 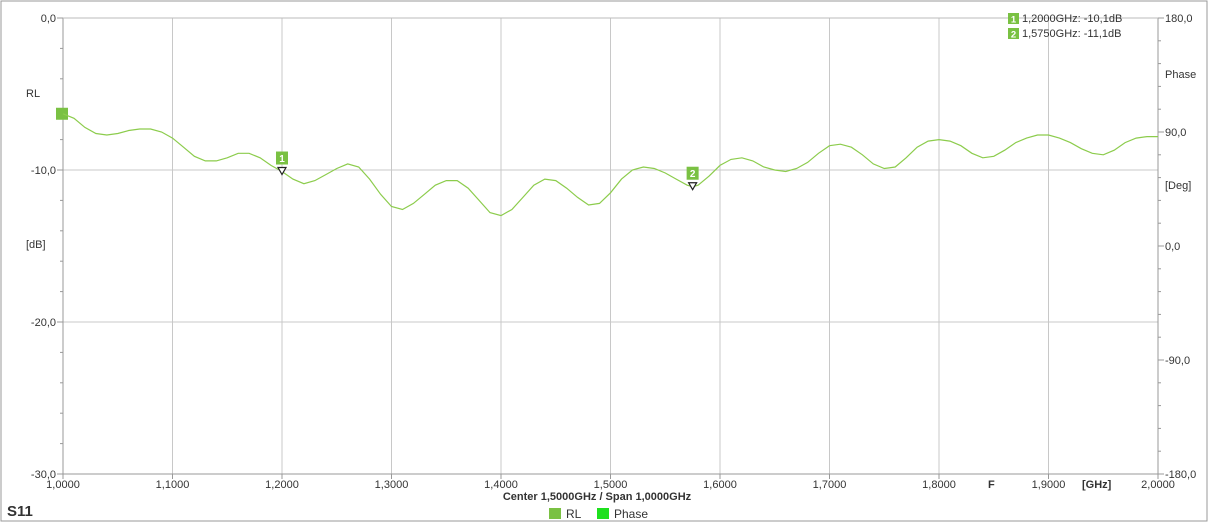 I want to click on right-tick-label: 90,0, so click(x=1175, y=133).